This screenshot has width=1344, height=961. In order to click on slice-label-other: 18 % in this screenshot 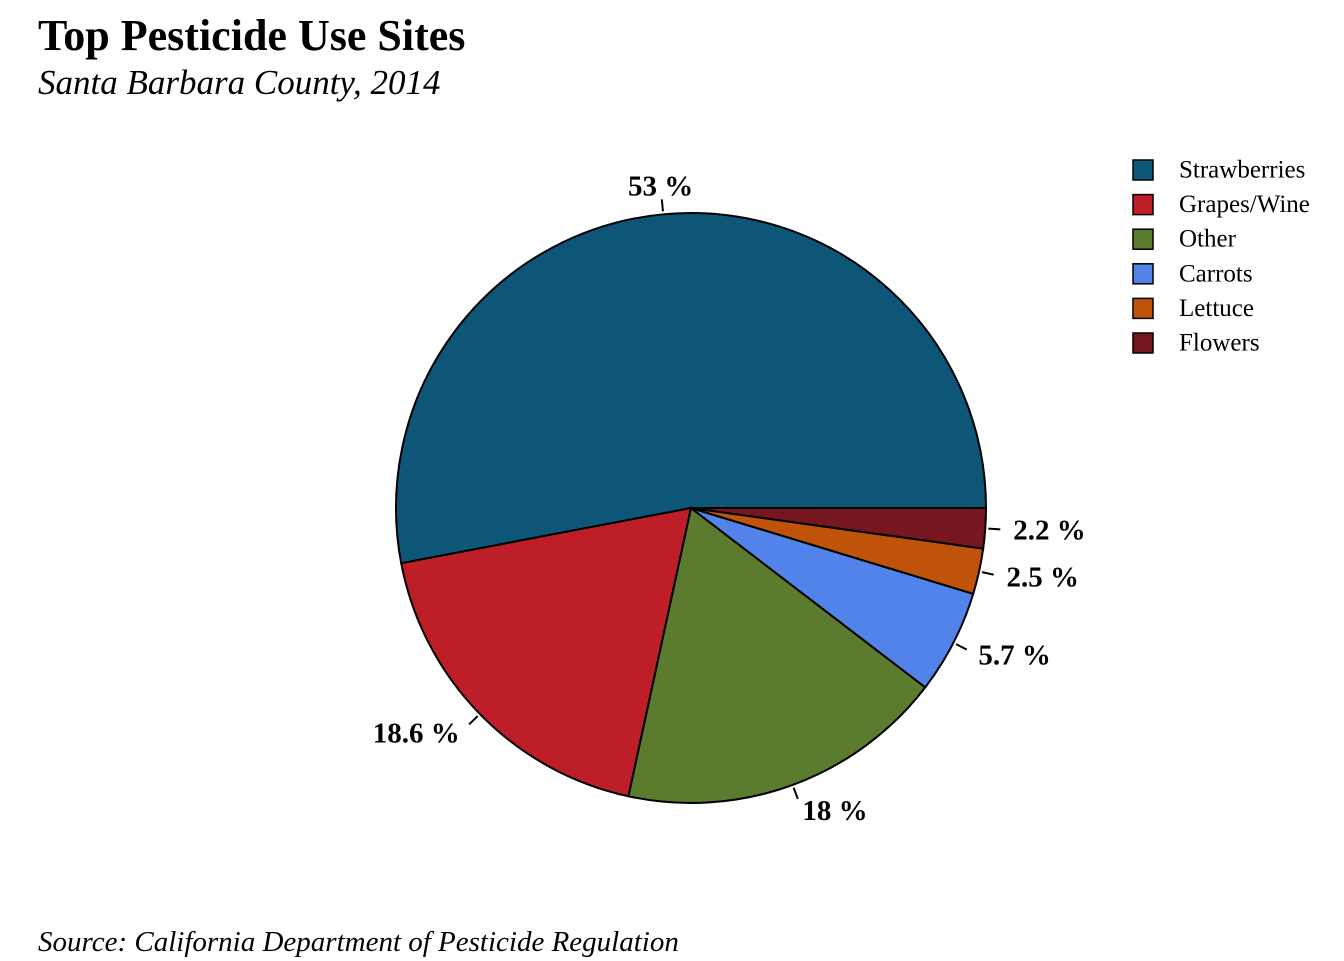, I will do `click(834, 811)`.